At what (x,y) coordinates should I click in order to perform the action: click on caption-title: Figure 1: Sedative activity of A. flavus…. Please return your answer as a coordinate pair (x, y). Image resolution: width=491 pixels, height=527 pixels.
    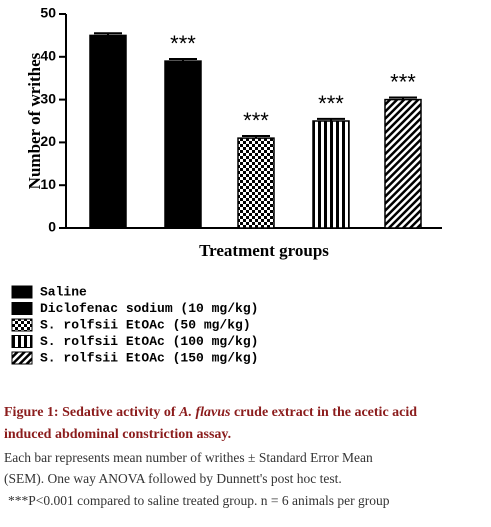
    Looking at the image, I should click on (210, 412).